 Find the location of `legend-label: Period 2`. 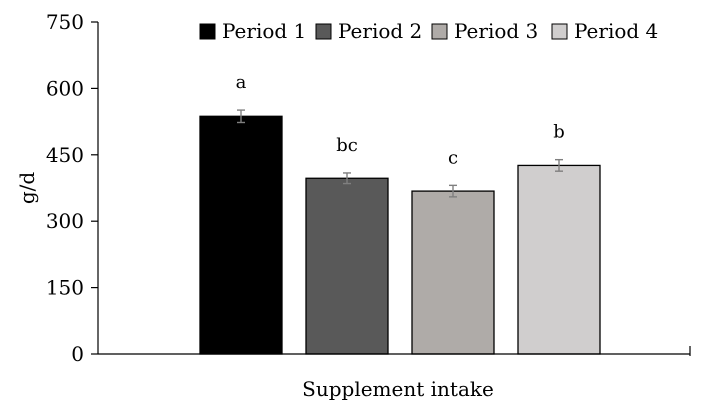

legend-label: Period 2 is located at coordinates (380, 31).